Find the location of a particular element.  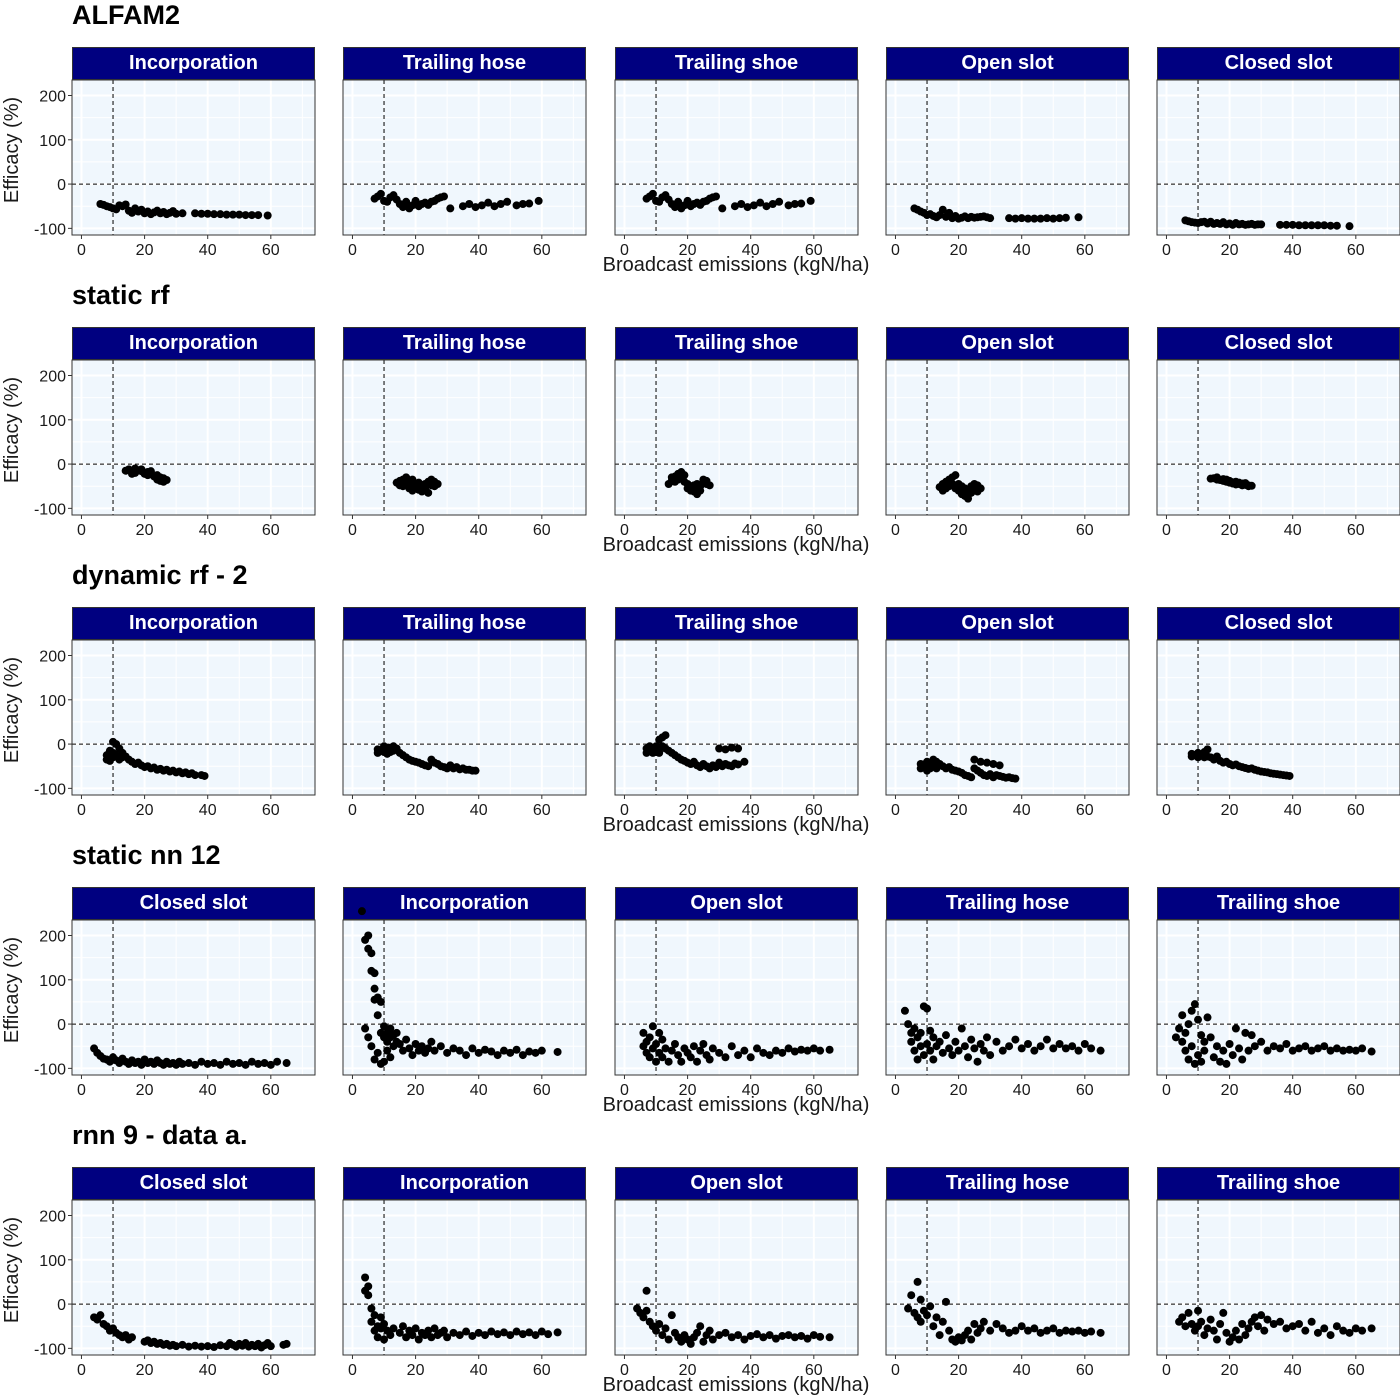

facet-strip-label: Closed slot is located at coordinates (1278, 343).